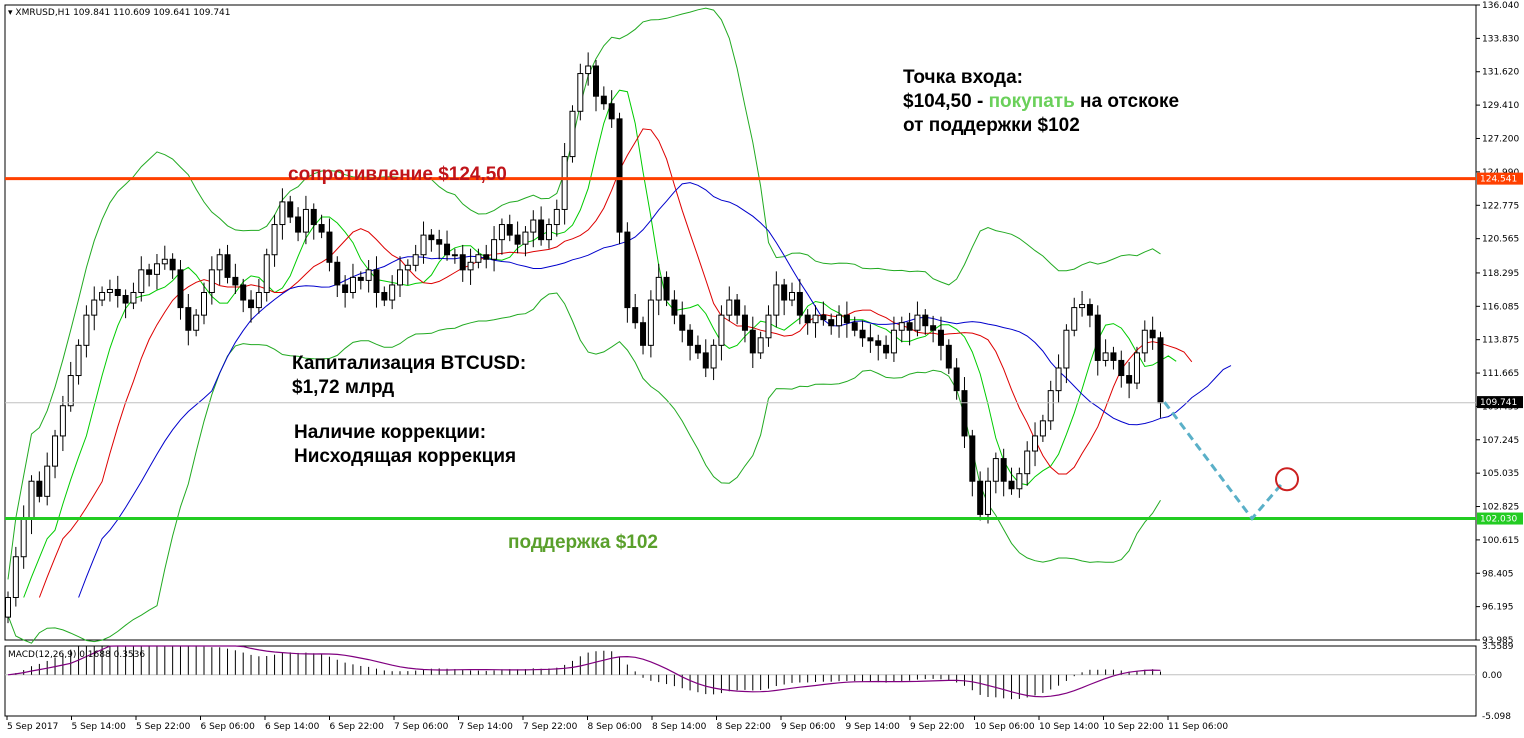  Describe the element at coordinates (397, 174) in the screenshot. I see `resistance-label: сопротивление $124,50` at that location.